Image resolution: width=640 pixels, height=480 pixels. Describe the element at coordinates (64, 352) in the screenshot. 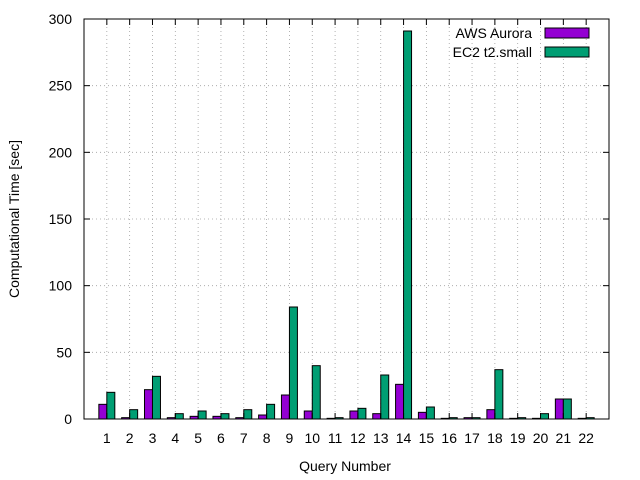

I see `y-tick-label: 50` at that location.